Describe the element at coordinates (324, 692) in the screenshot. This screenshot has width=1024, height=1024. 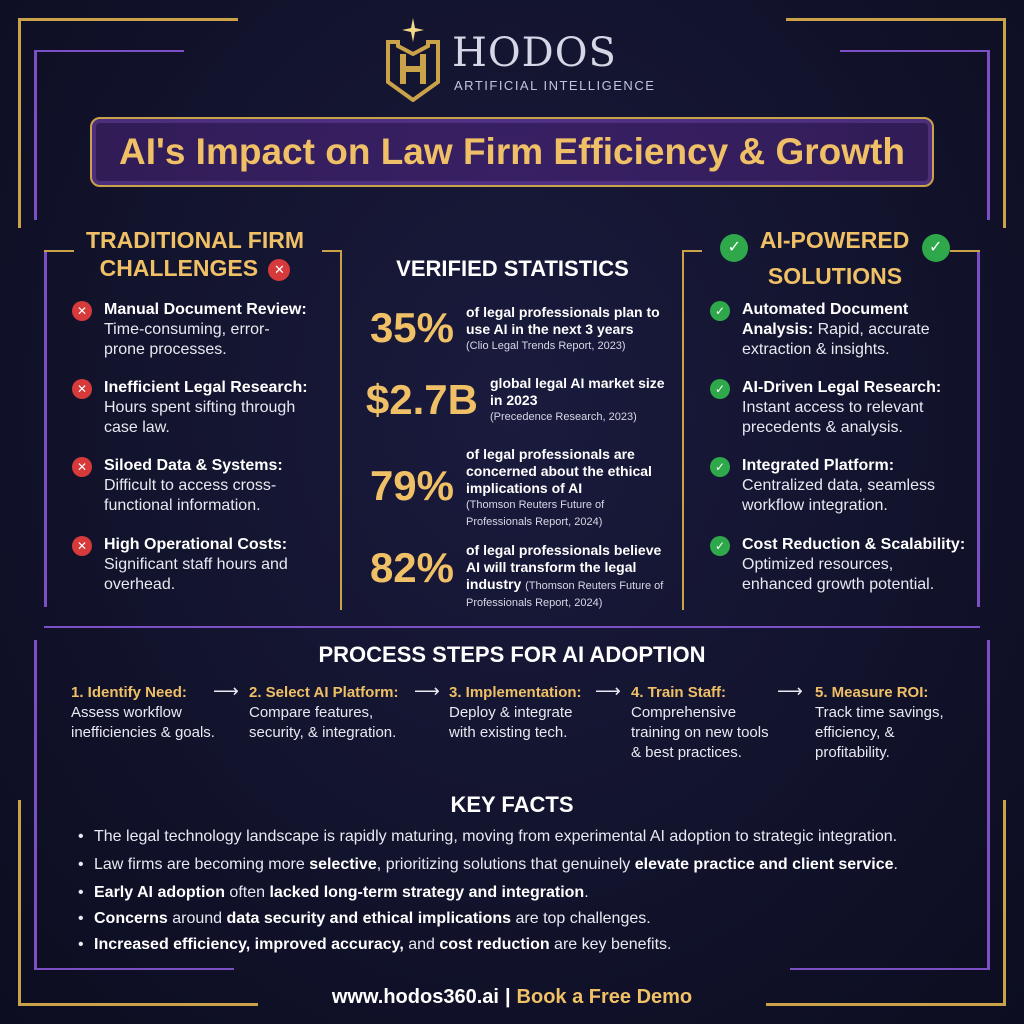
I see `step-title: 2. Select AI Platform:` at that location.